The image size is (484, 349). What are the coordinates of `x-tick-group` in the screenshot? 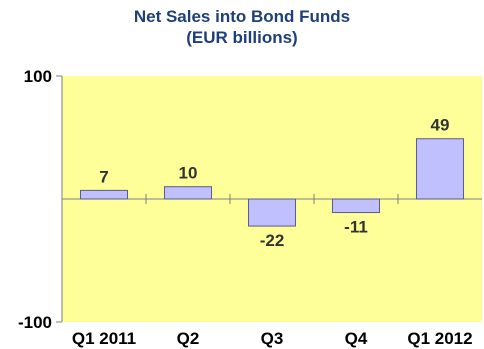 It's located at (272, 199).